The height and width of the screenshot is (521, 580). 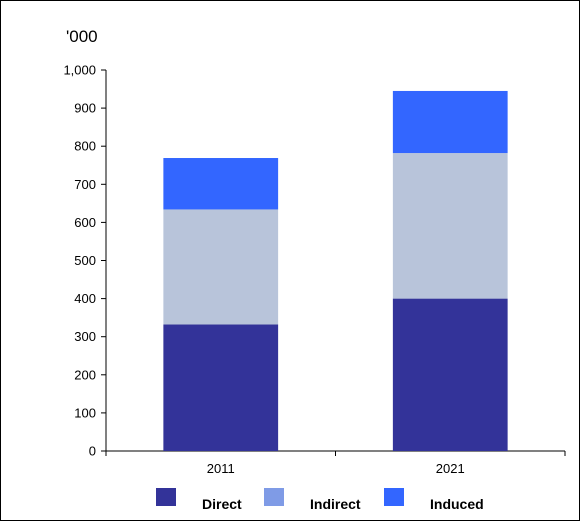 I want to click on bar-induced-2021, so click(x=450, y=122).